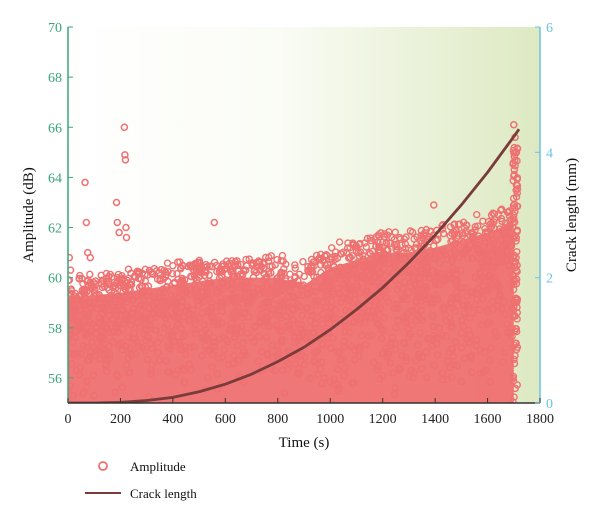 The image size is (600, 523). Describe the element at coordinates (172, 419) in the screenshot. I see `x-tick-label: 400` at that location.